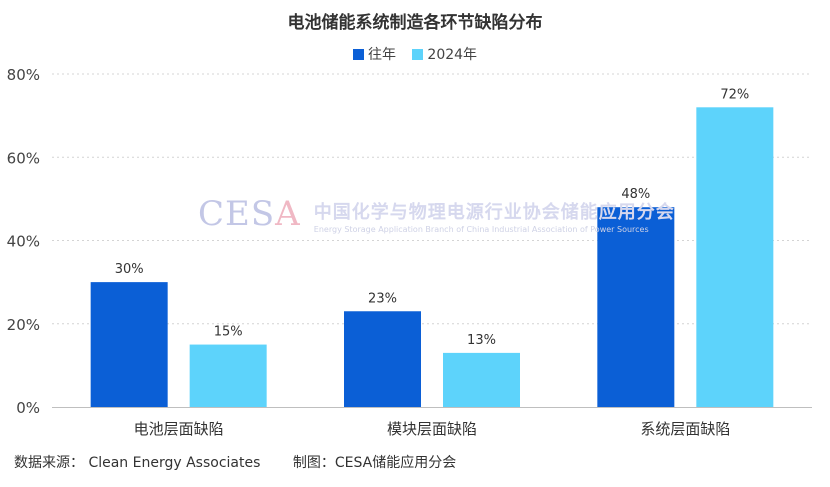 This screenshot has width=830, height=487. What do you see at coordinates (129, 269) in the screenshot?
I see `data-label: 30%` at bounding box center [129, 269].